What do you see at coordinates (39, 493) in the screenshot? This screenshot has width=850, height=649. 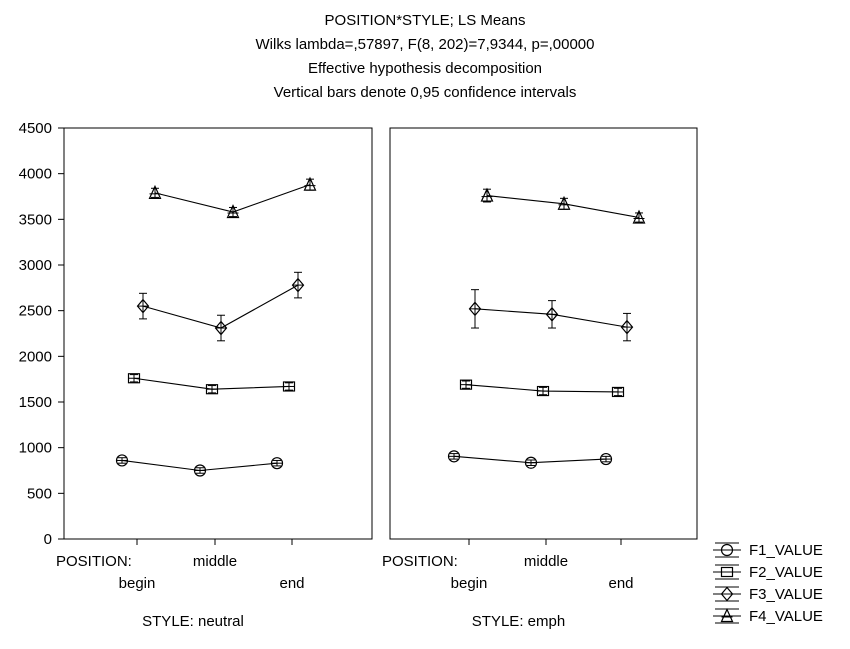 I see `y-tick-label: 500` at bounding box center [39, 493].